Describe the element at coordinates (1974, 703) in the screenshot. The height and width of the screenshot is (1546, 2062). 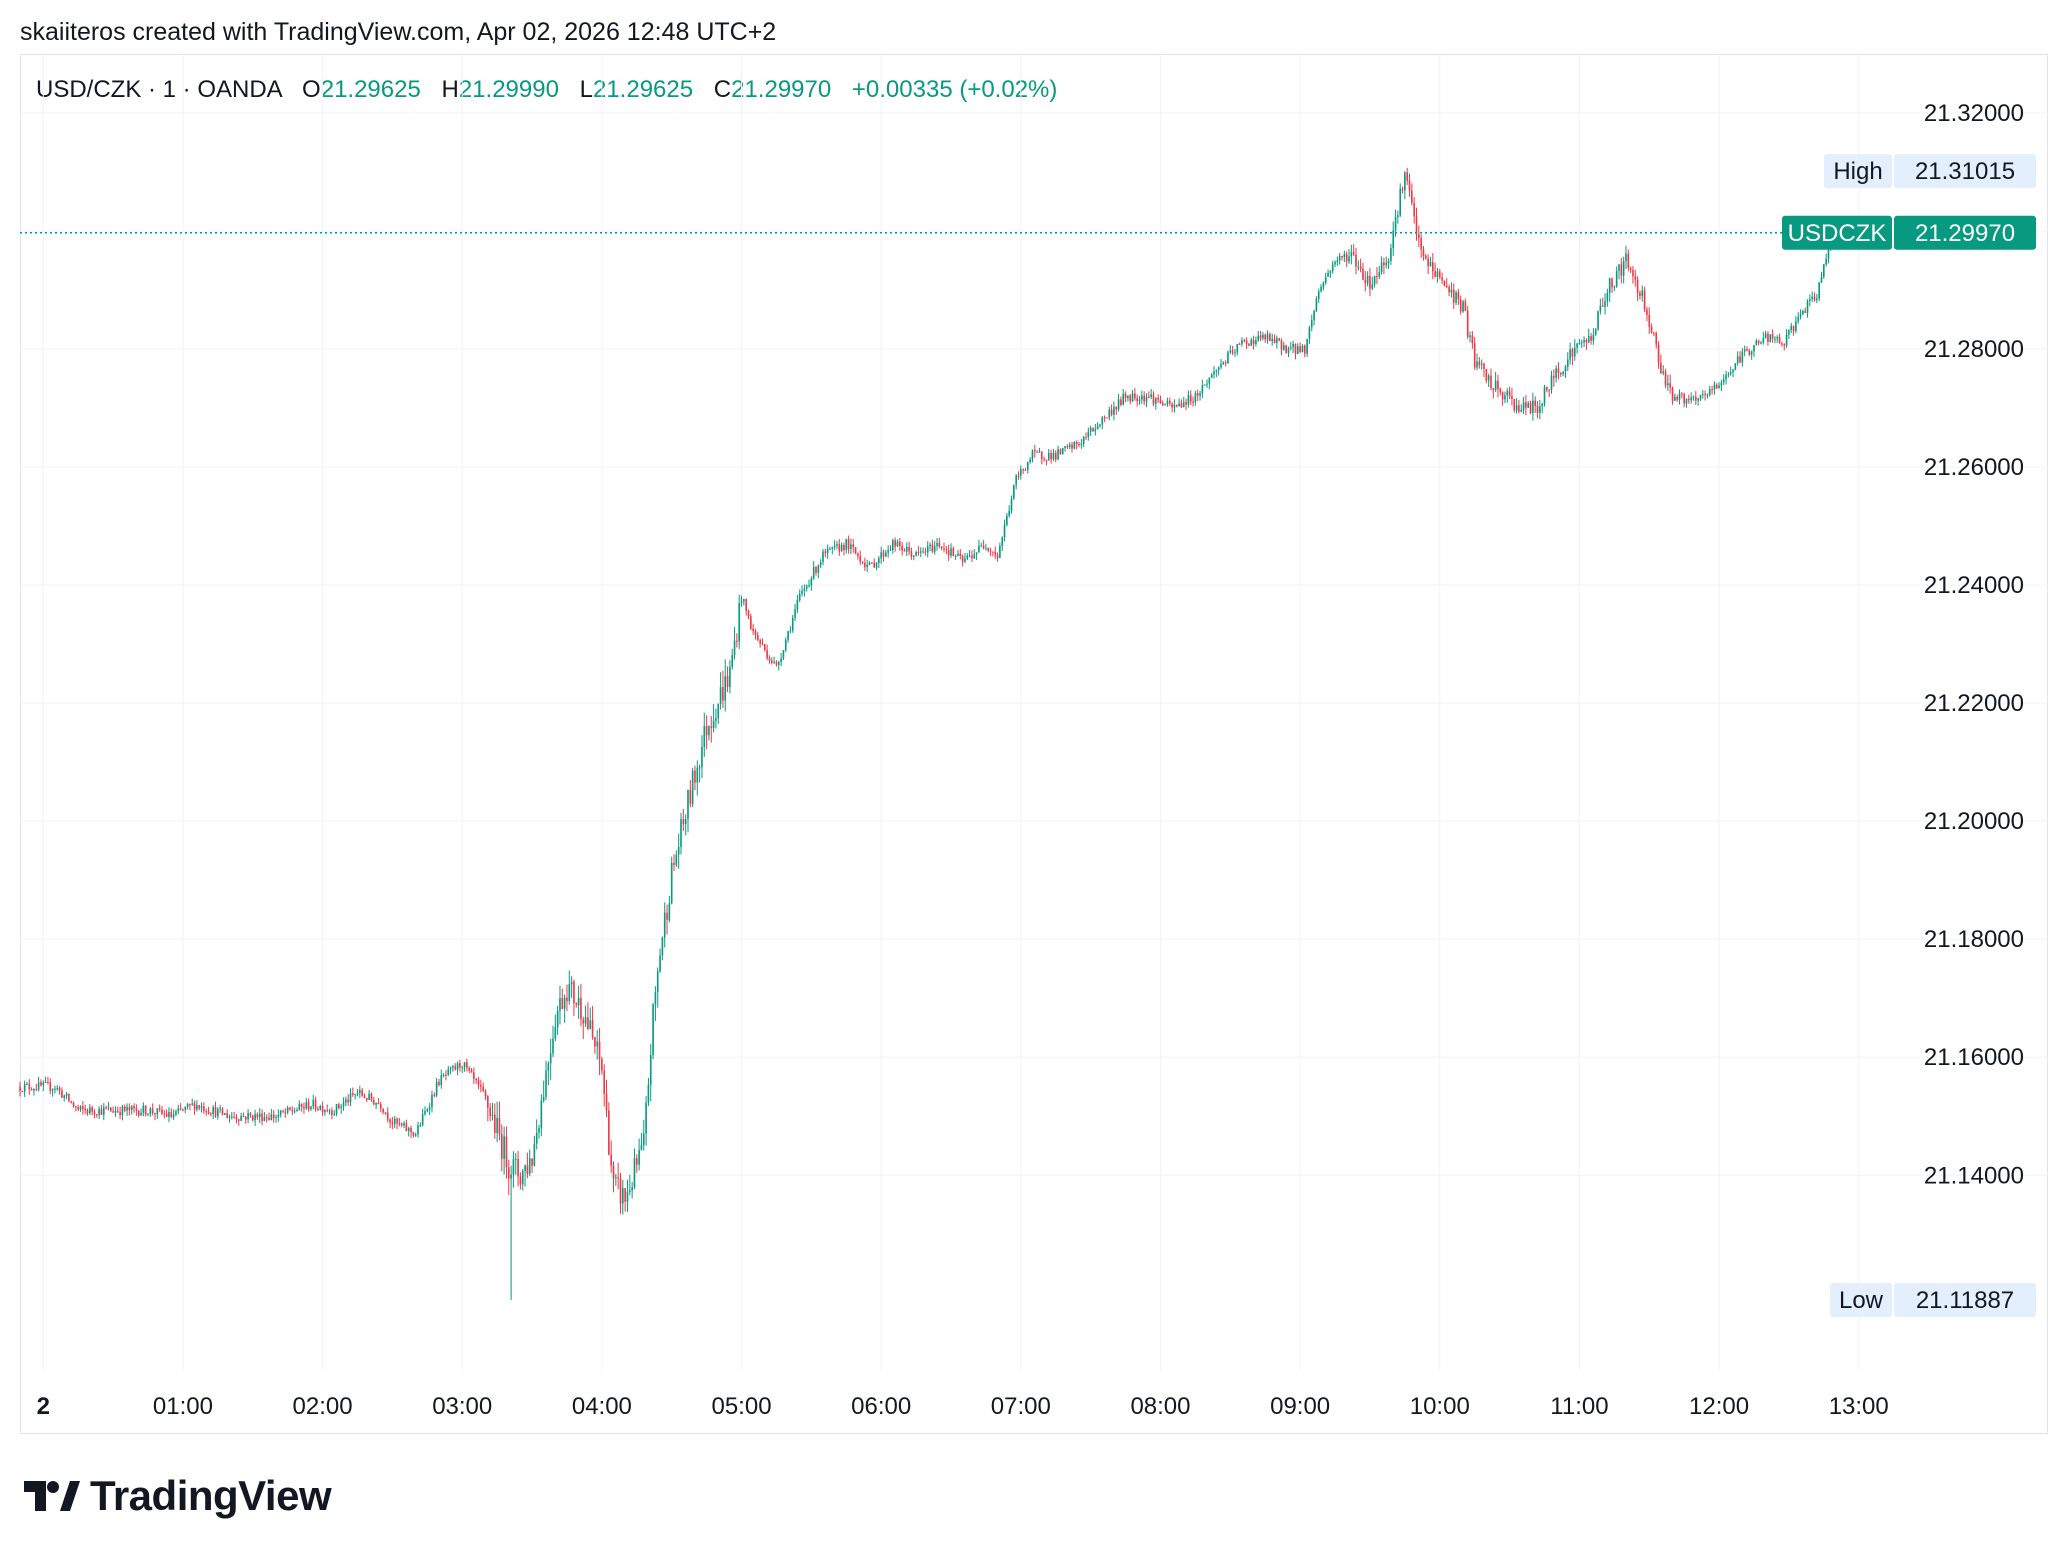
I see `price-tick-label: 21.22000` at that location.